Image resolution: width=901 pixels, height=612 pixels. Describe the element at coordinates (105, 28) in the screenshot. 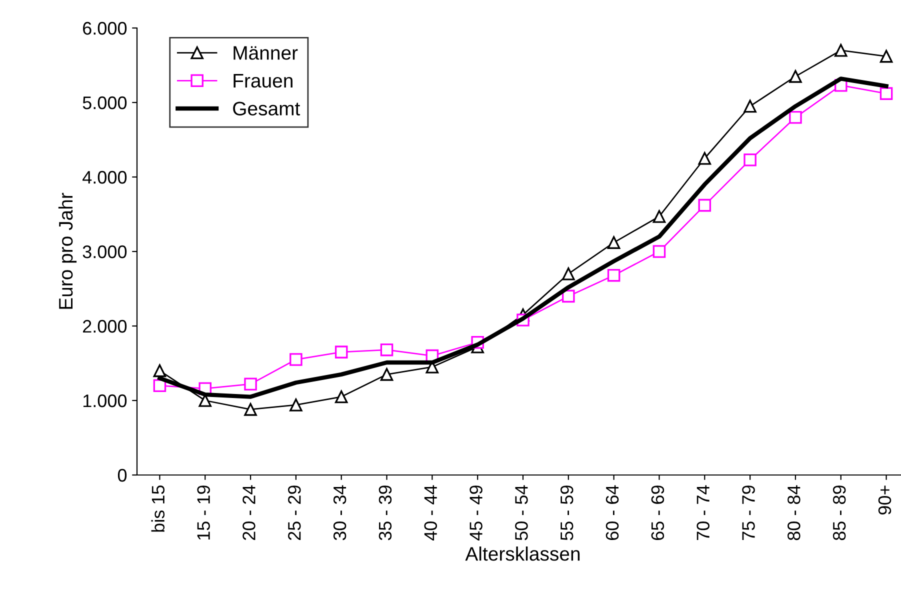

I see `y-tick-label: 6.000` at that location.